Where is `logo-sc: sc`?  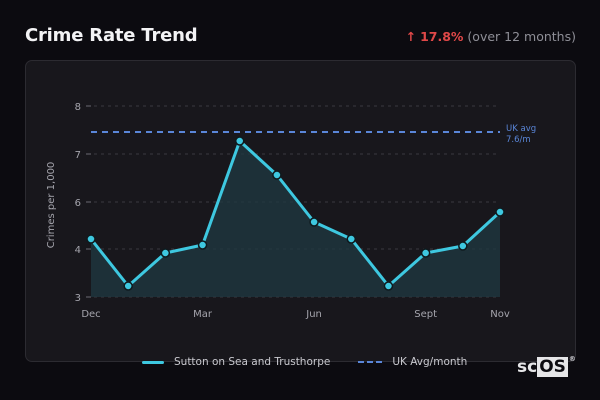
logo-sc: sc is located at coordinates (527, 367).